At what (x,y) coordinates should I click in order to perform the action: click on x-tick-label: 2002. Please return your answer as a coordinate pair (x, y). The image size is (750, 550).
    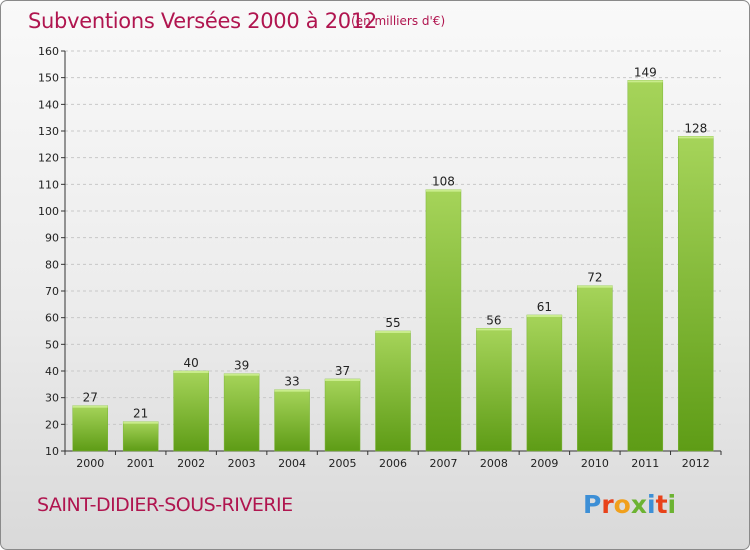
    Looking at the image, I should click on (191, 463).